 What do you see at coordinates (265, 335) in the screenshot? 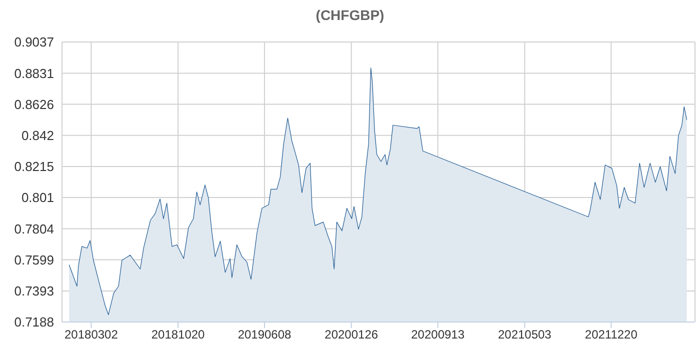
I see `x-tick-label: 20190608` at bounding box center [265, 335].